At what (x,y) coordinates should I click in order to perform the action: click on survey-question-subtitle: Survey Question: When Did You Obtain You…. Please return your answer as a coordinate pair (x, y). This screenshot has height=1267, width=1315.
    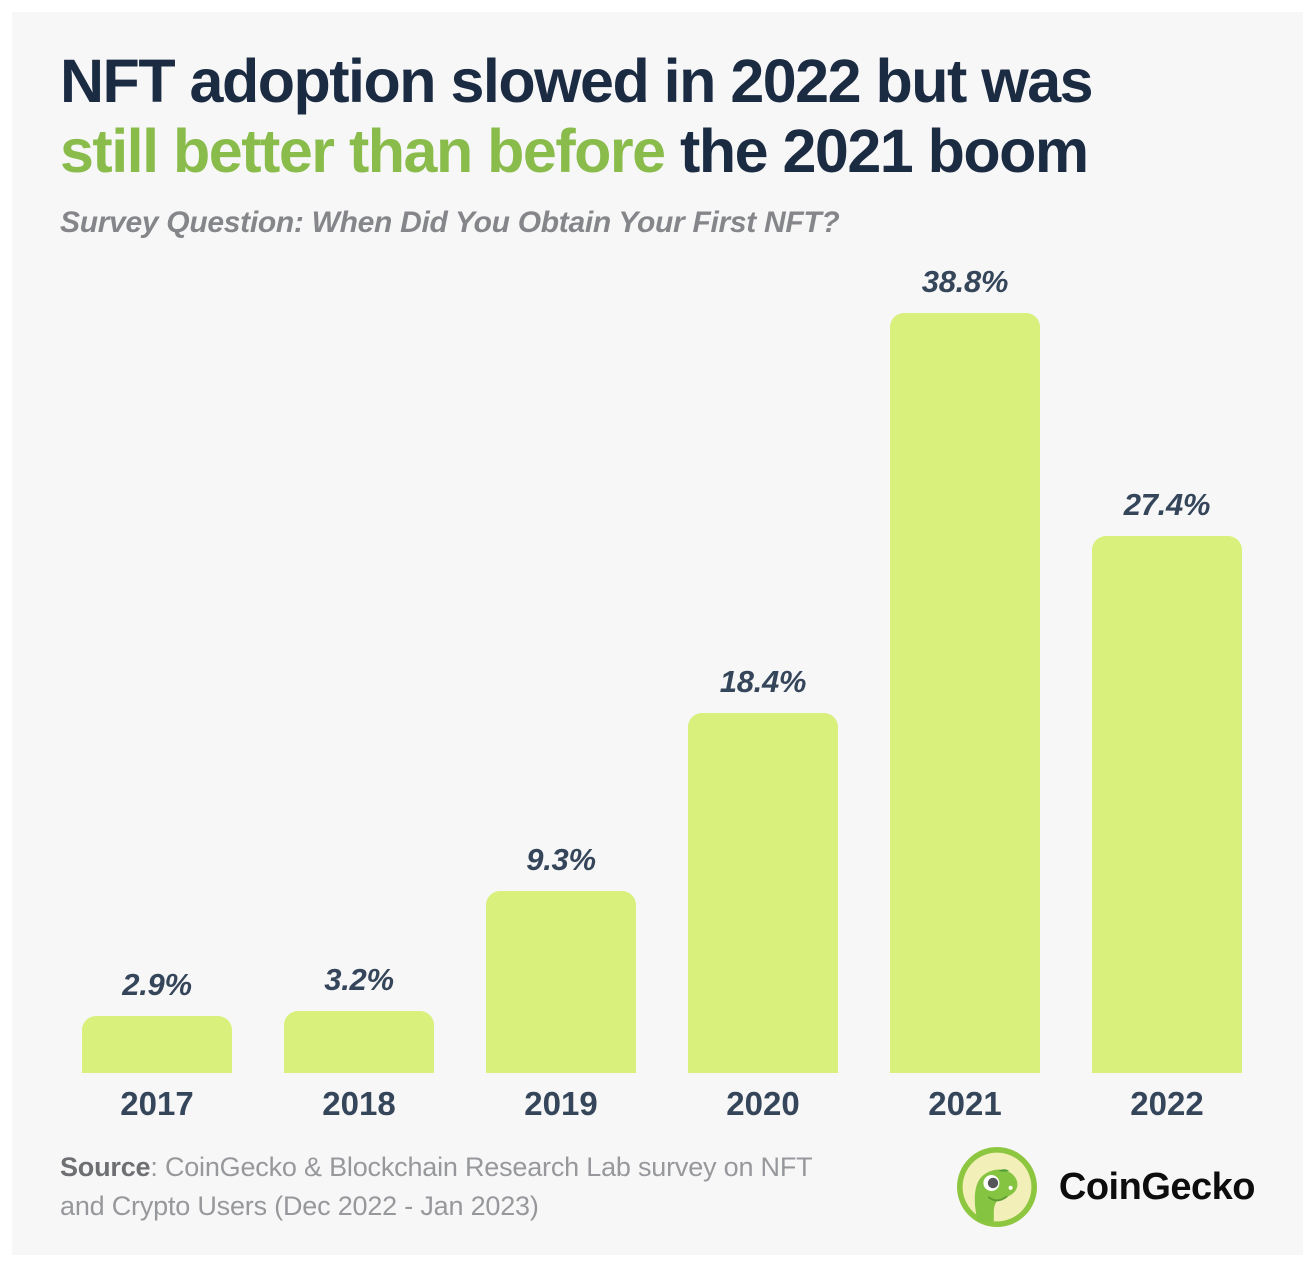
    Looking at the image, I should click on (450, 223).